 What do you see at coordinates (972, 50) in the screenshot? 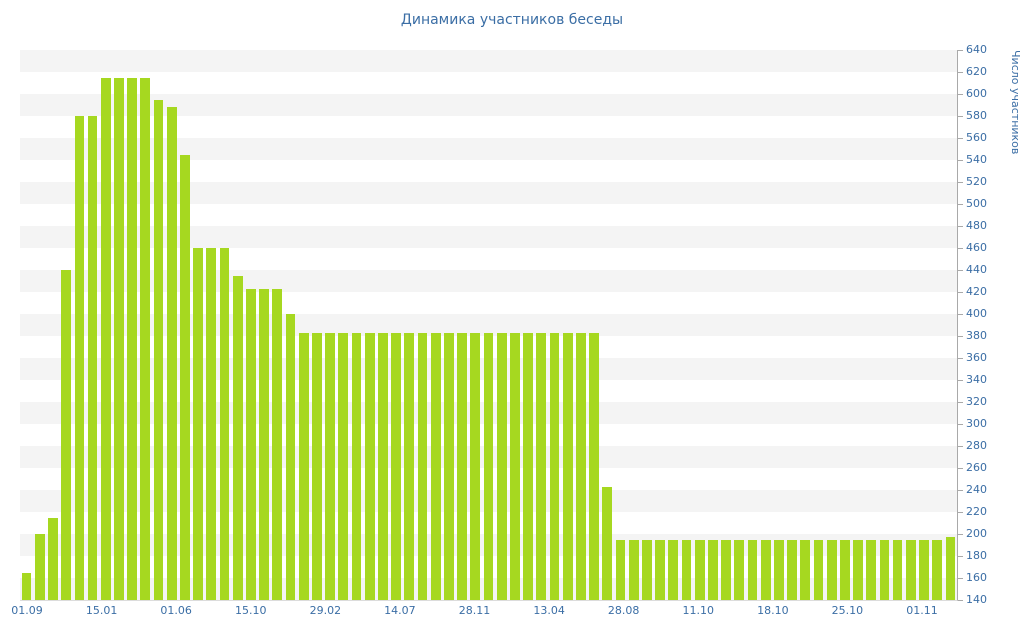
I see `y-tick-label: 640` at bounding box center [972, 50].